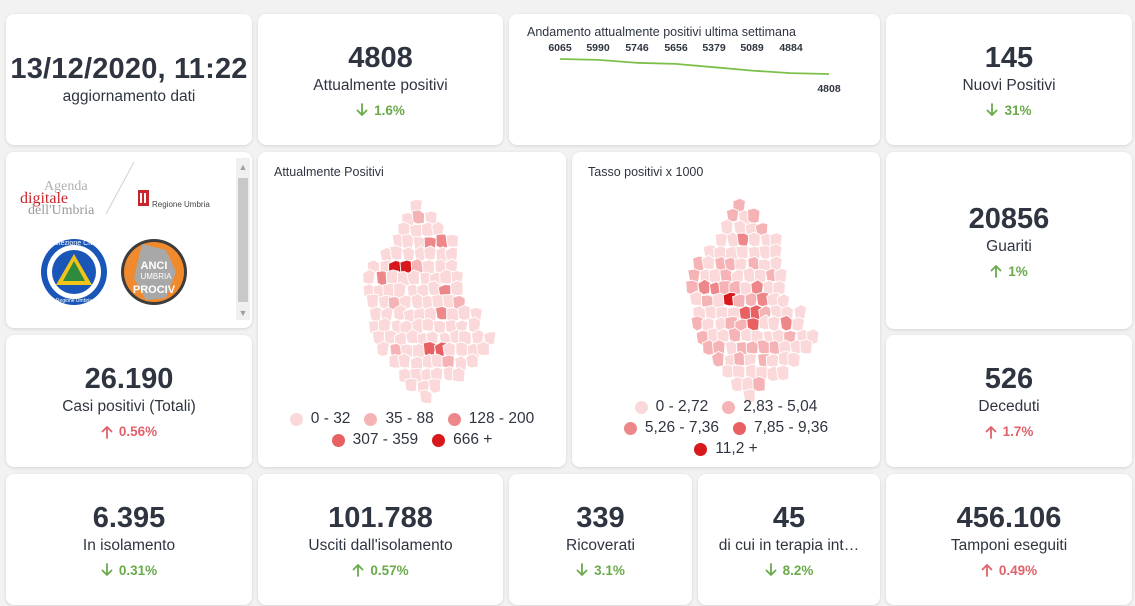 This screenshot has width=1135, height=606. I want to click on svg-text: UMBRIA, so click(156, 276).